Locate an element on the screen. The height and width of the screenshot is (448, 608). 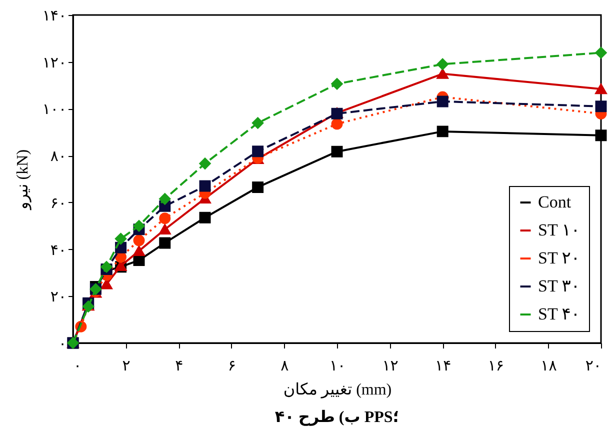
x-tick-label: ۱۴ is located at coordinates (443, 366).